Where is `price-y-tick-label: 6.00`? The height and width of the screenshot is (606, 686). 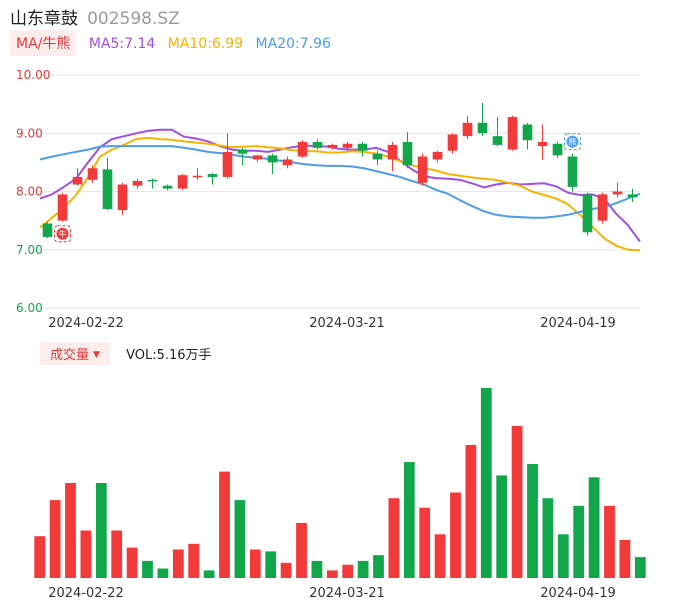 price-y-tick-label: 6.00 is located at coordinates (29, 308).